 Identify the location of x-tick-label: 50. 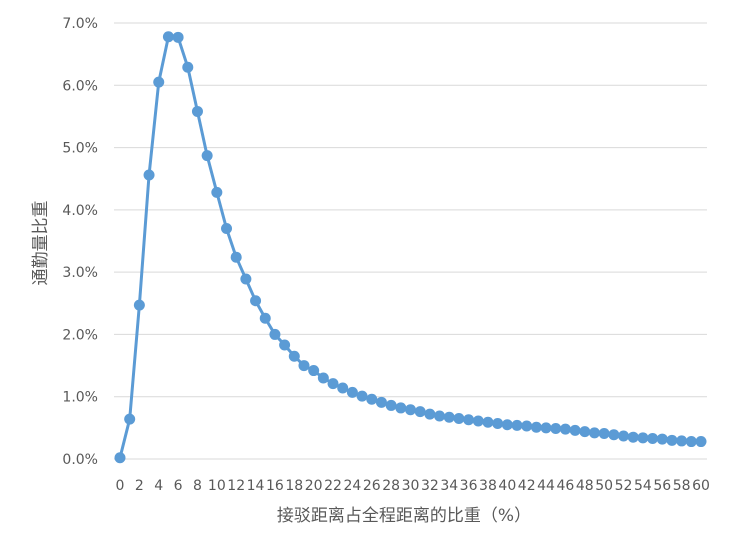
(604, 486).